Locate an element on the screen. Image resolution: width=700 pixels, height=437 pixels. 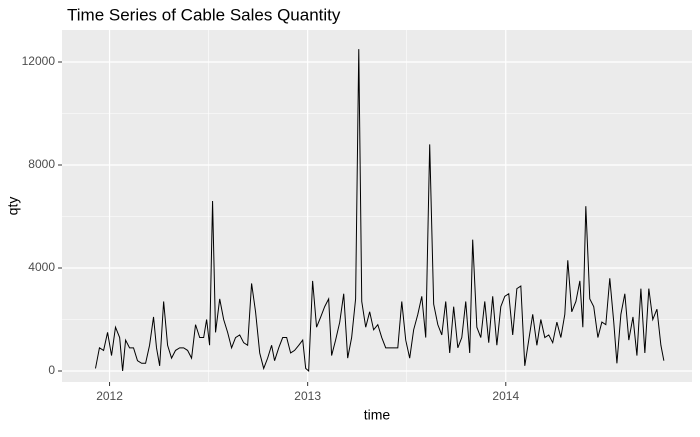
x-tick-label: 2012 is located at coordinates (109, 396).